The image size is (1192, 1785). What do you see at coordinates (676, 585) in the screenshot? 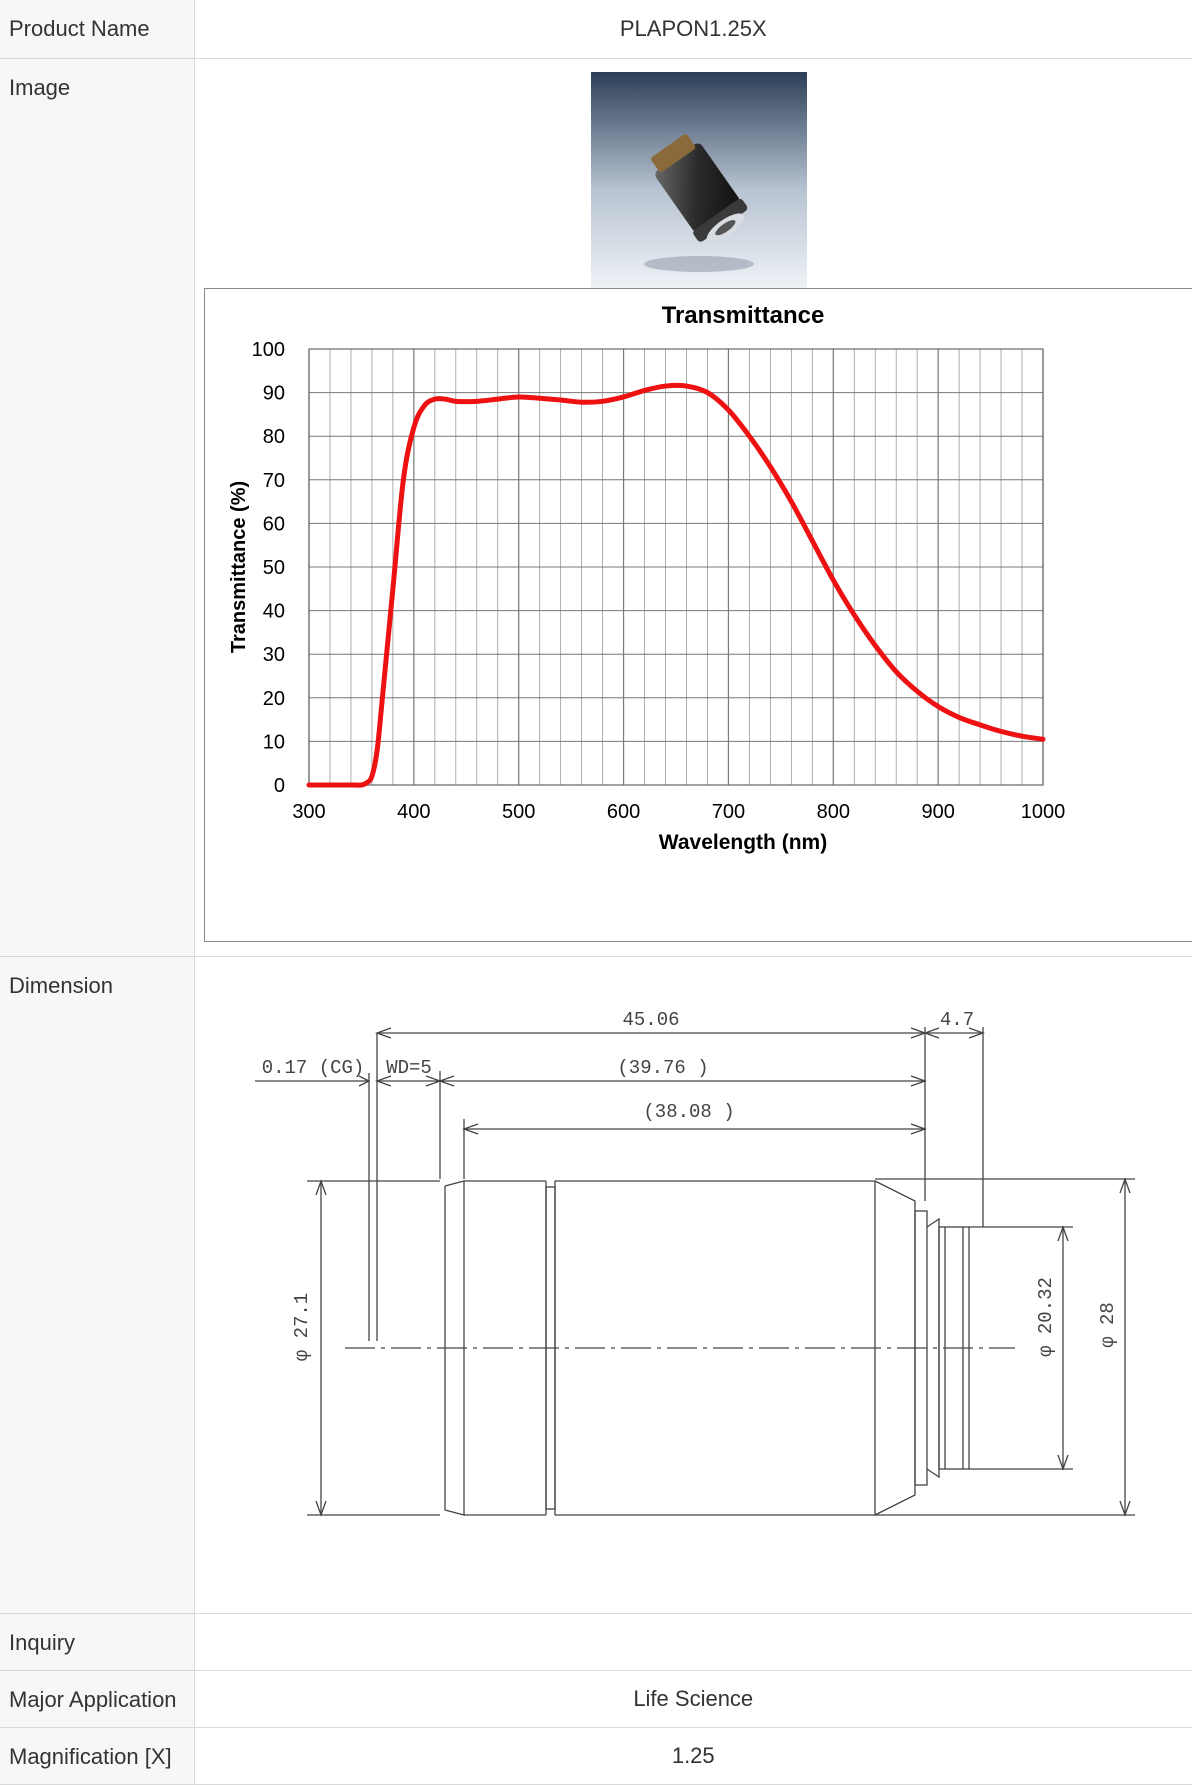
I see `series-line-transmittance` at bounding box center [676, 585].